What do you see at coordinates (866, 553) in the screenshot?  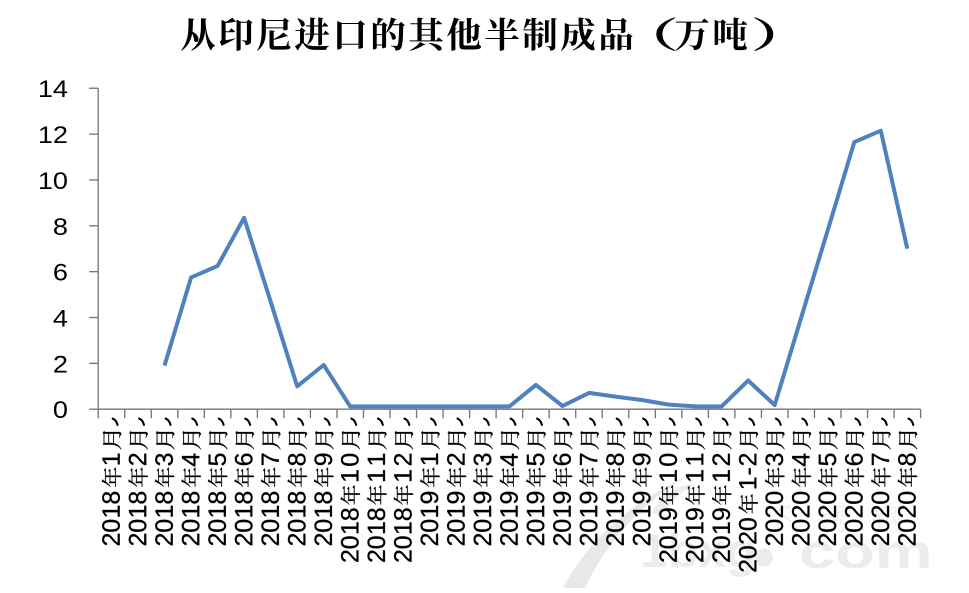 I see `svg-text: com` at bounding box center [866, 553].